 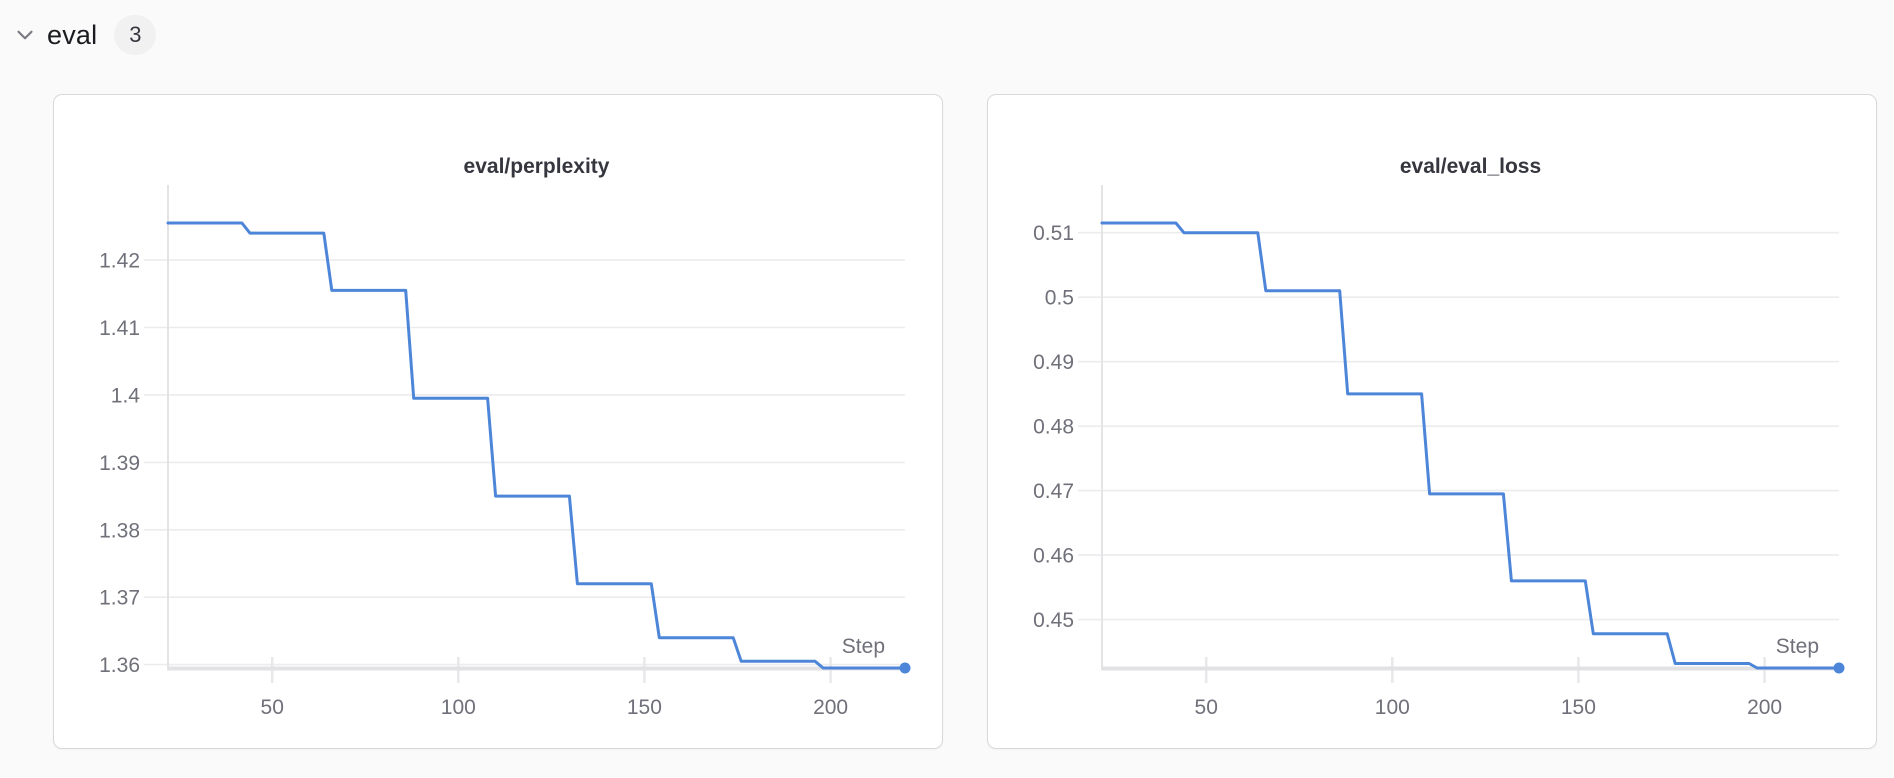 I want to click on svg-text: 0.49, so click(x=1053, y=362).